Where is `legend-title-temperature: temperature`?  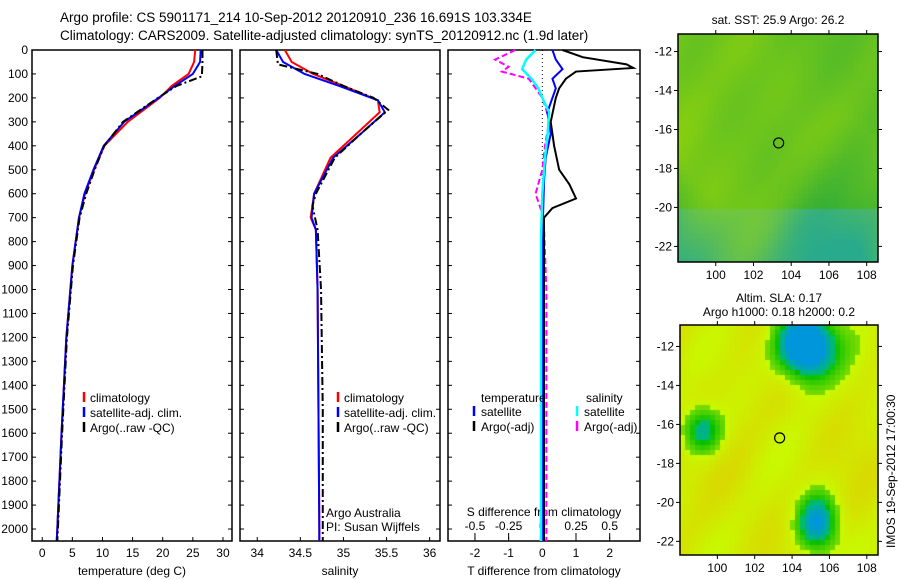
legend-title-temperature: temperature is located at coordinates (513, 398).